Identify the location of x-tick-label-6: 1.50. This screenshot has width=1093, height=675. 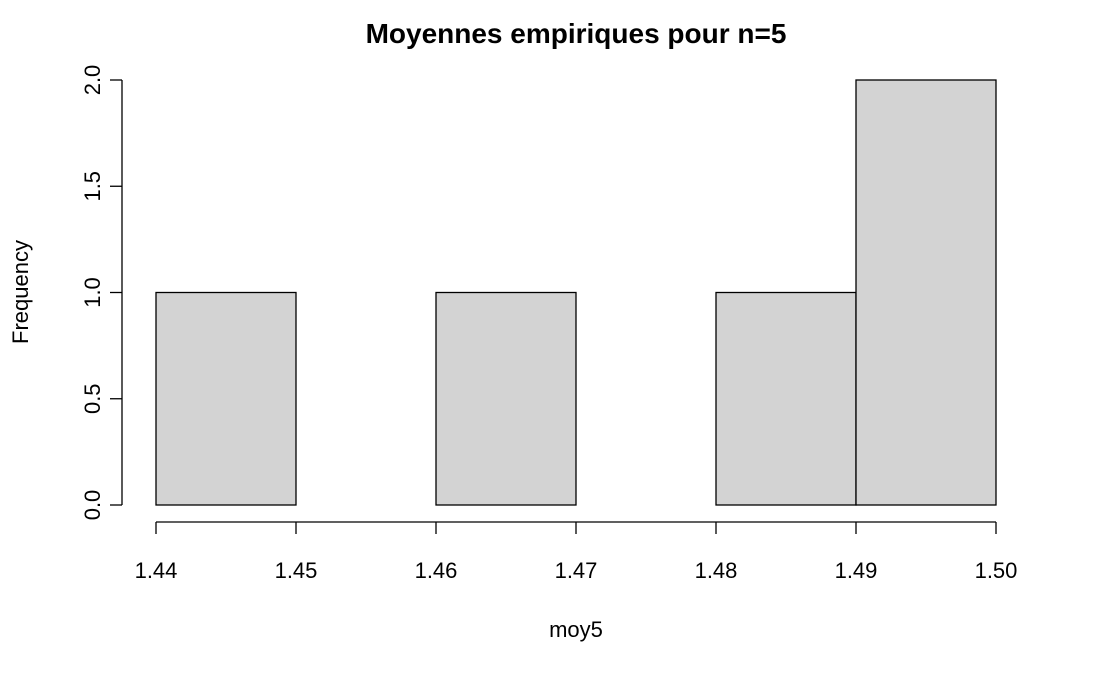
(996, 570).